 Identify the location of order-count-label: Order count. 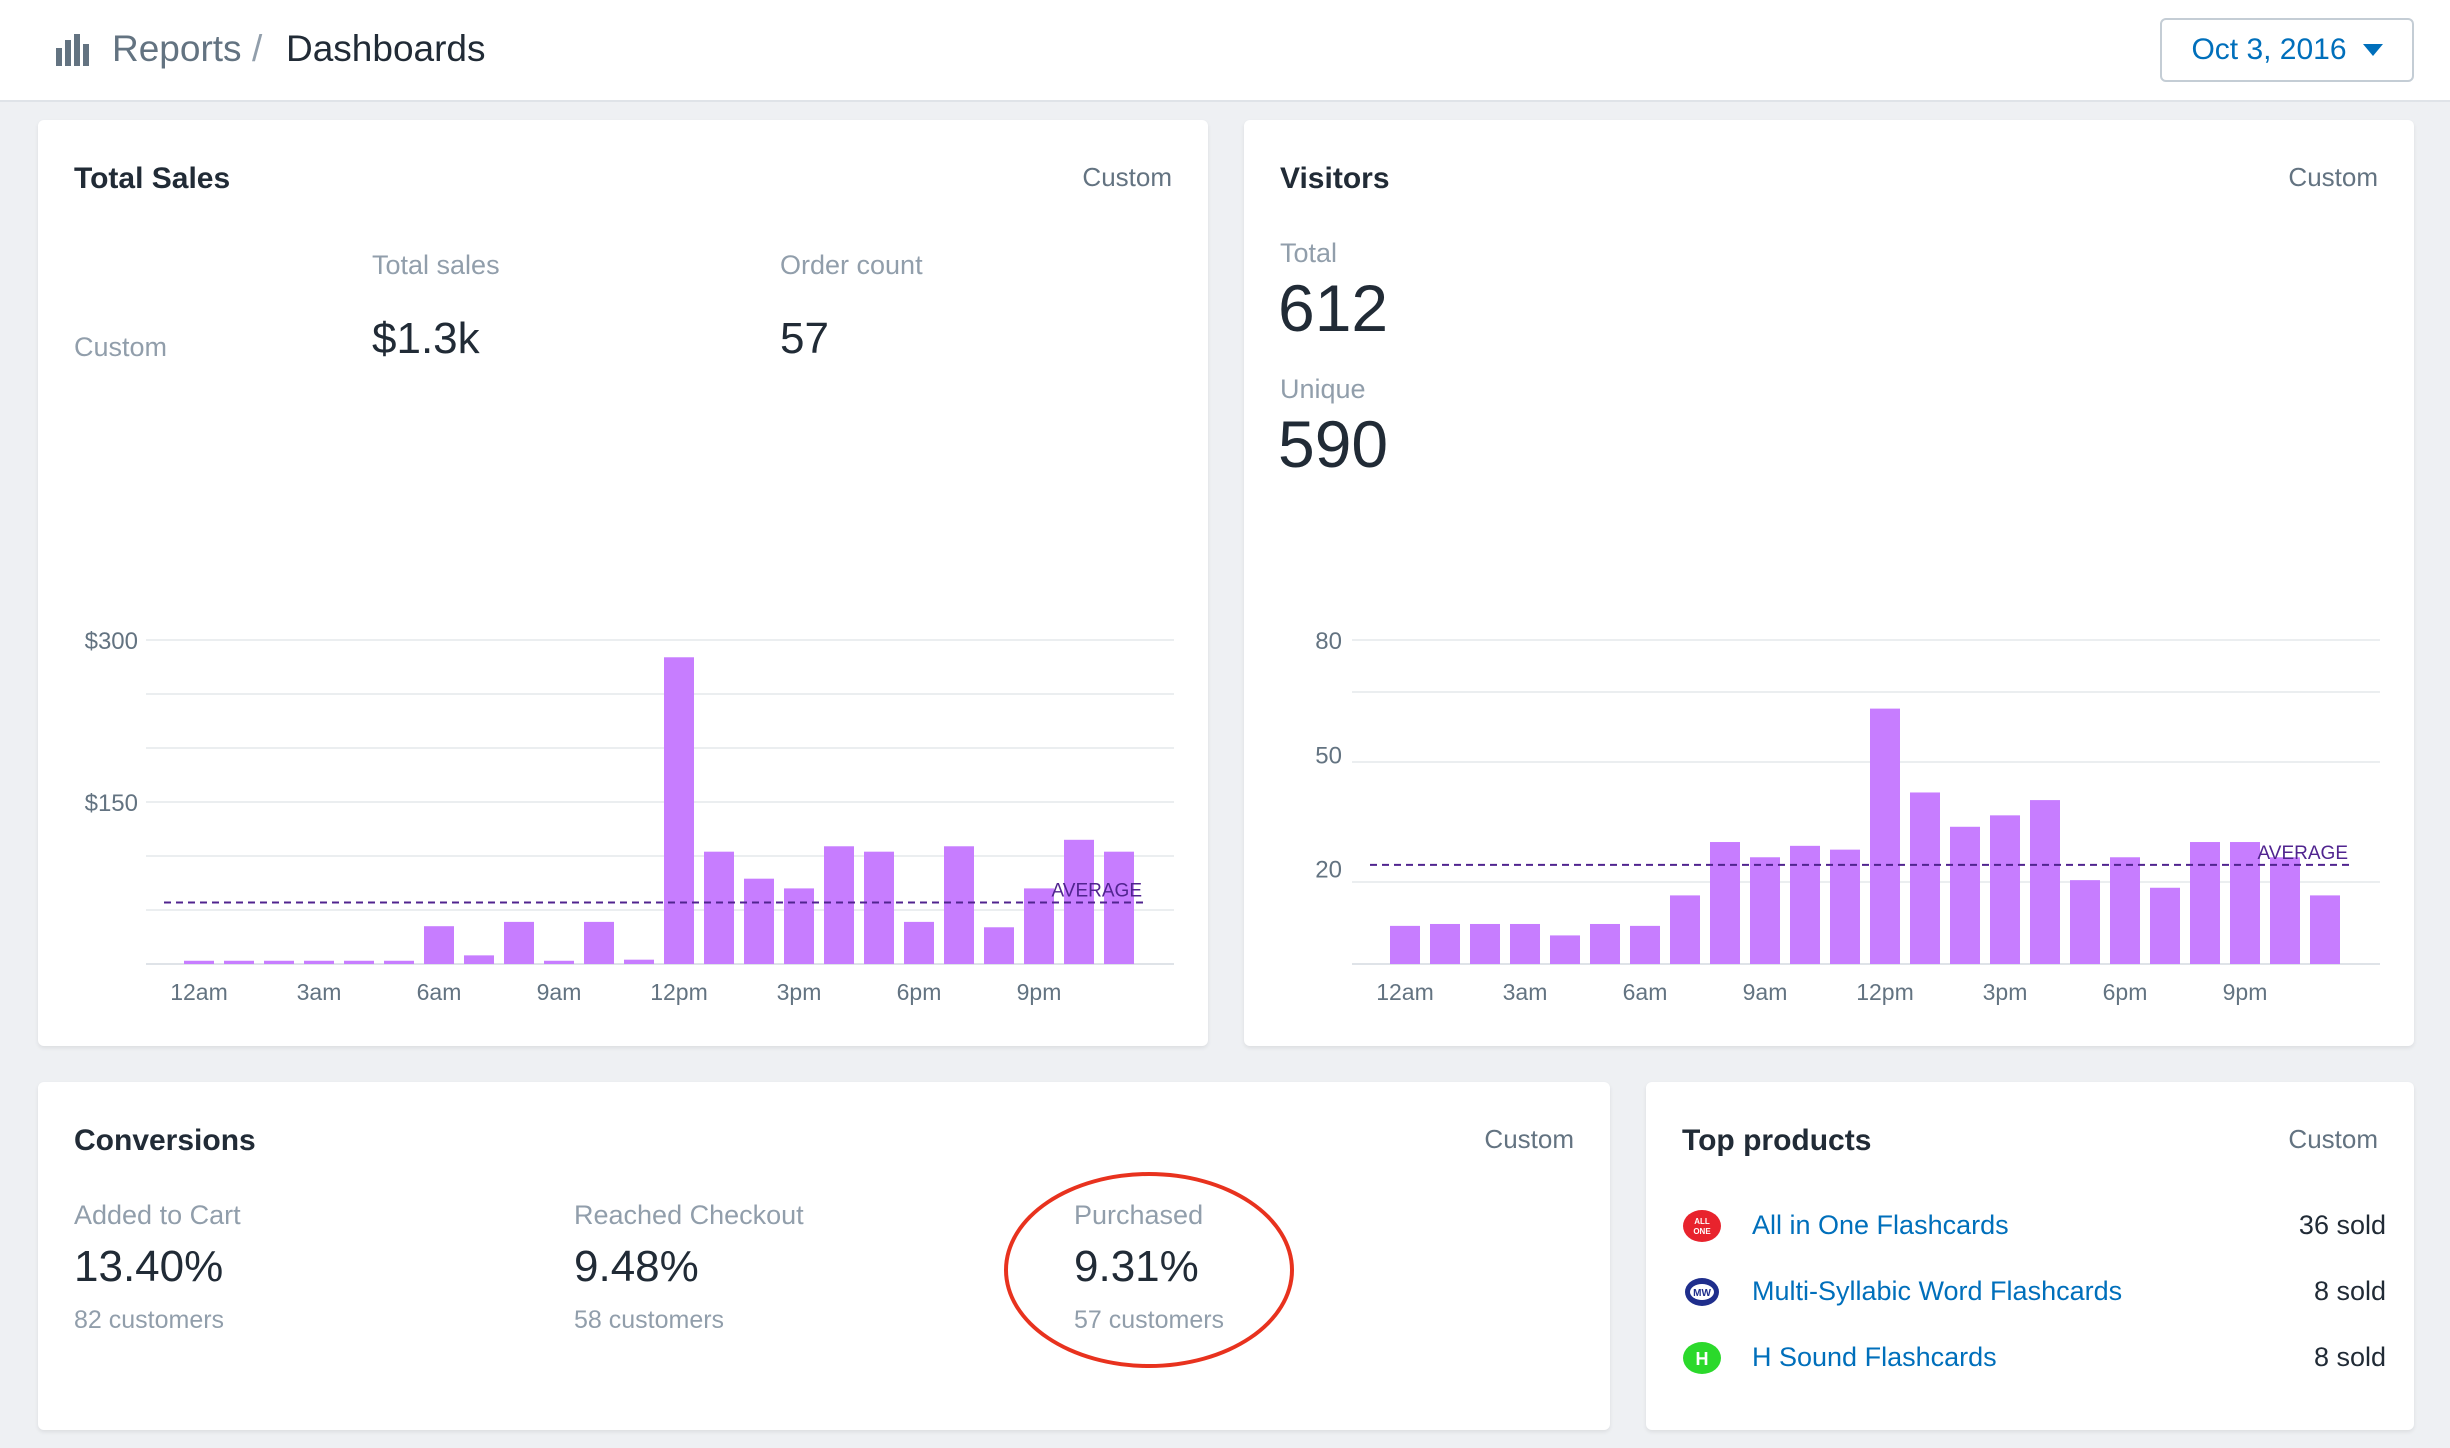
(851, 265).